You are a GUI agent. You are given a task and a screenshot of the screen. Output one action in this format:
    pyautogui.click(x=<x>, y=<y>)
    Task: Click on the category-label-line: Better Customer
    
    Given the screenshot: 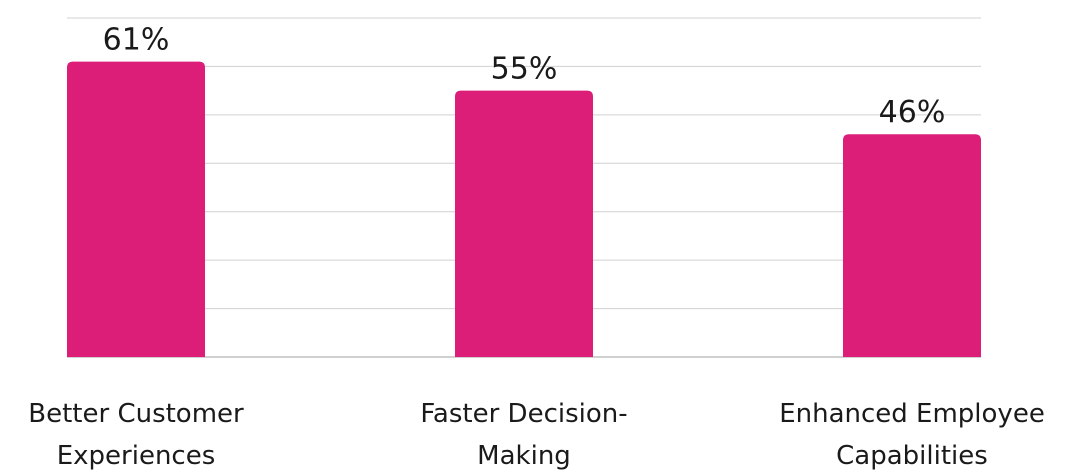 What is the action you would take?
    pyautogui.click(x=136, y=414)
    